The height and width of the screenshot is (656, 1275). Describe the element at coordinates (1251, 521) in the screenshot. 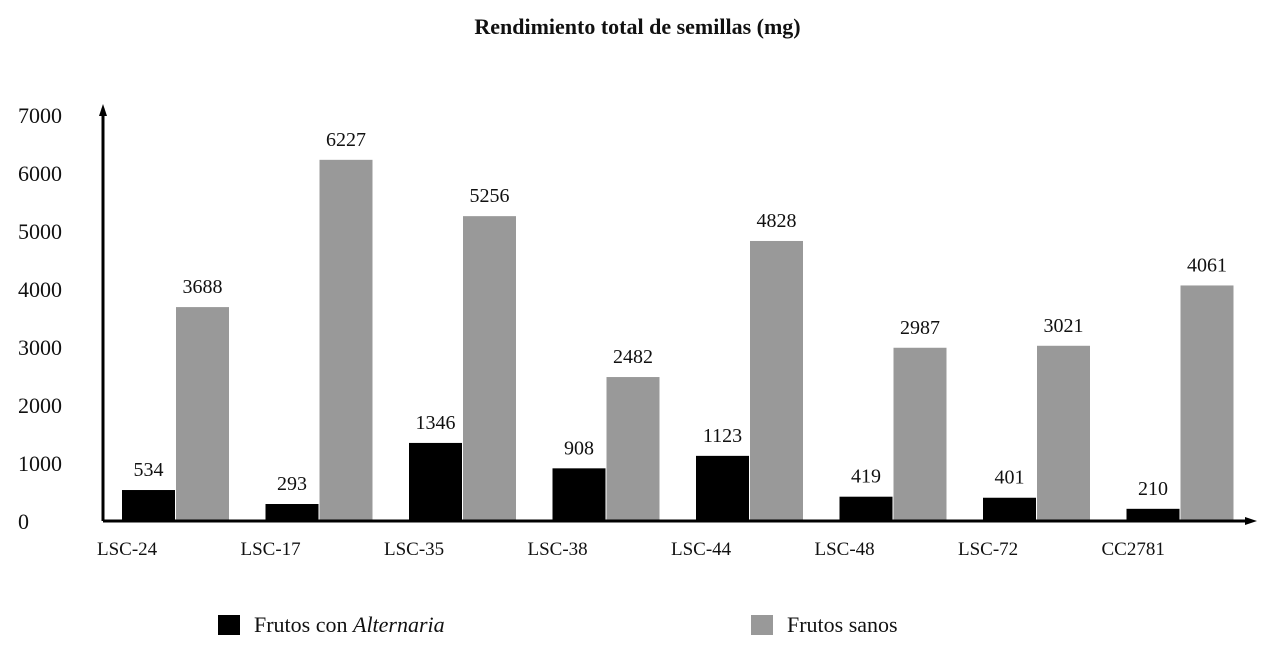

I see `x-axis-arrow` at that location.